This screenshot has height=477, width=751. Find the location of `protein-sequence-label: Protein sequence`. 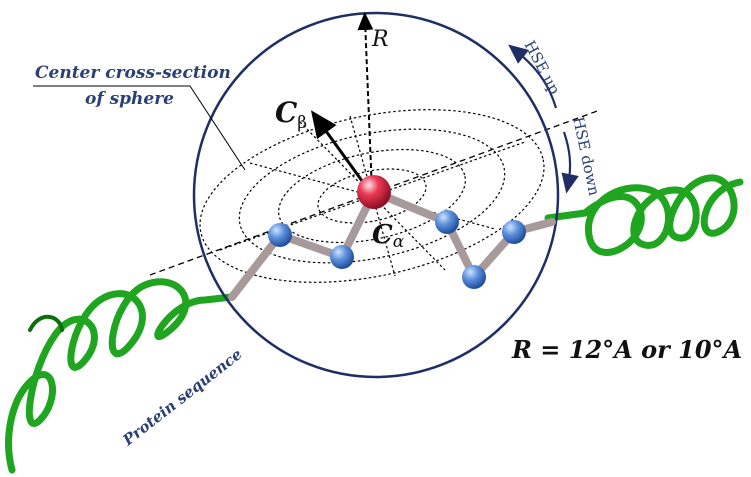

protein-sequence-label: Protein sequence is located at coordinates (182, 397).